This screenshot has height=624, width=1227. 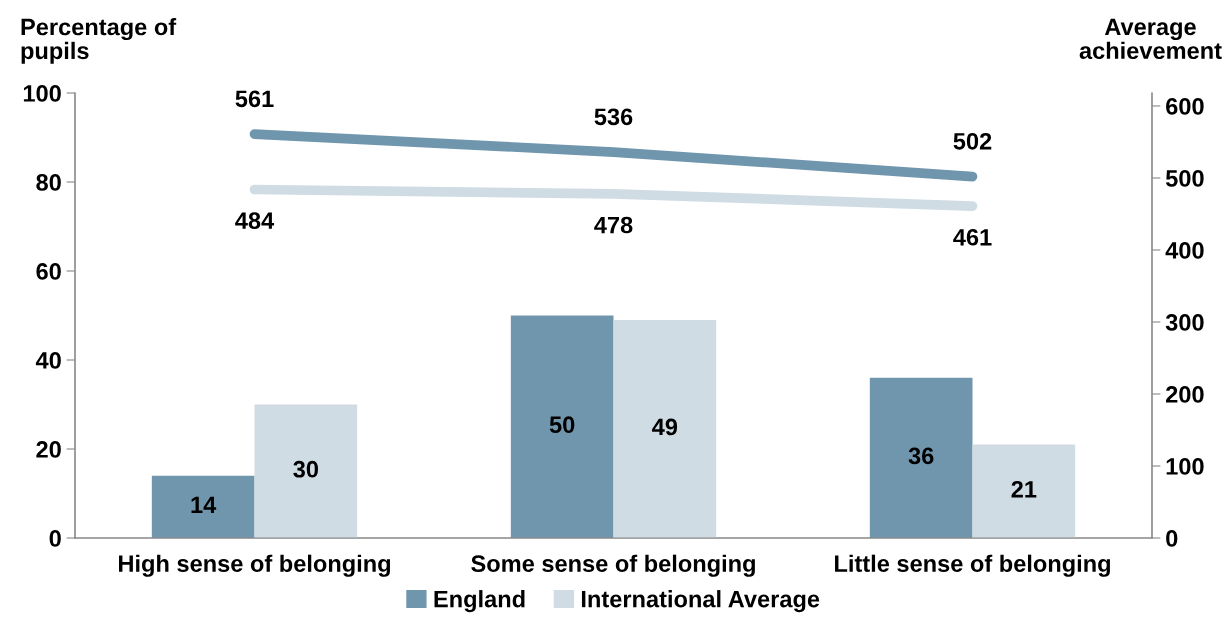 What do you see at coordinates (613, 565) in the screenshot?
I see `x-tick-label: Some sense of belonging` at bounding box center [613, 565].